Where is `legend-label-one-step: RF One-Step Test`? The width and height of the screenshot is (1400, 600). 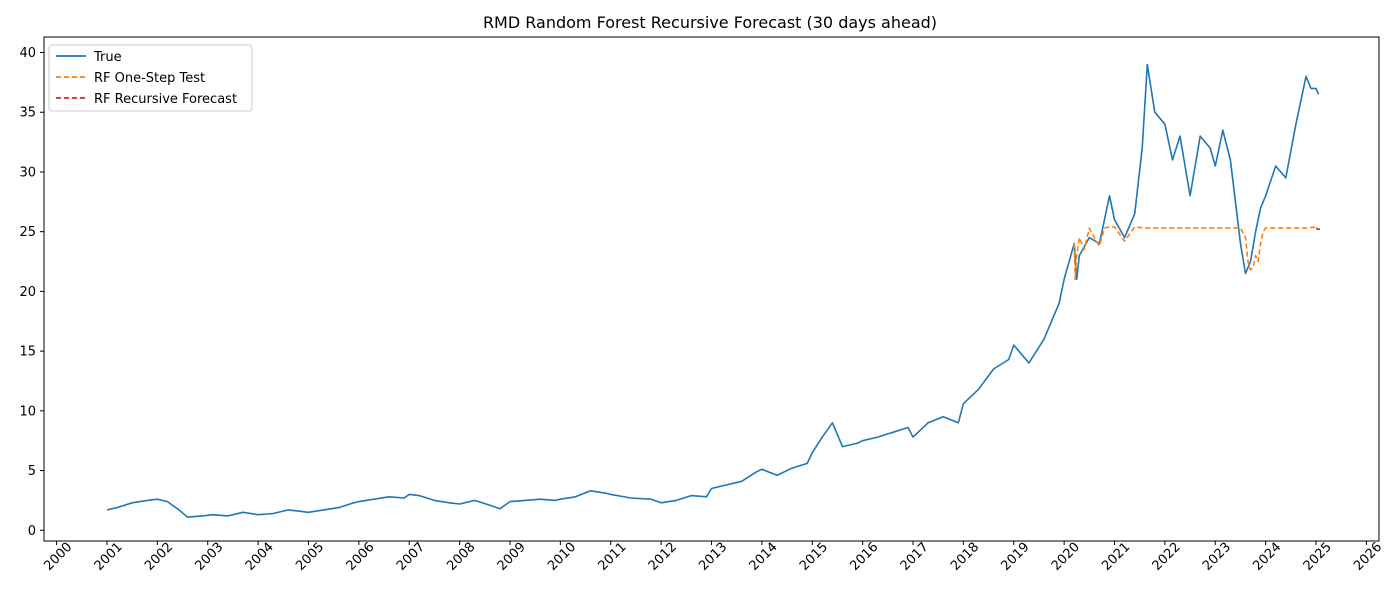
legend-label-one-step: RF One-Step Test is located at coordinates (149, 78).